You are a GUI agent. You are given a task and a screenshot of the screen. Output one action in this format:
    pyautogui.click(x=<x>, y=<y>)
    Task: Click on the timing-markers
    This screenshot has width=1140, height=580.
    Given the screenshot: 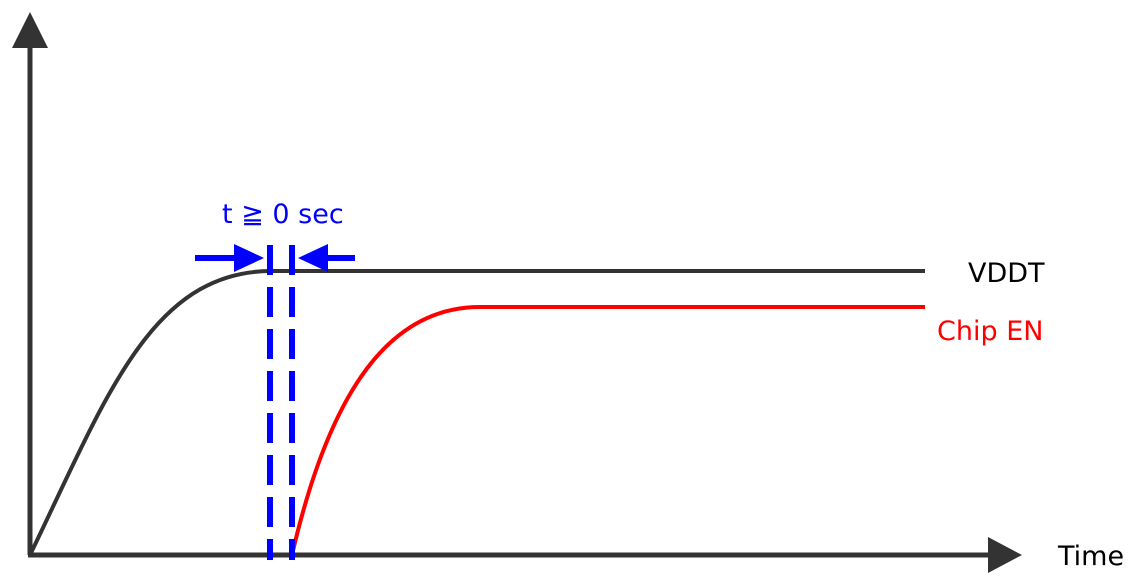 What is the action you would take?
    pyautogui.click(x=281, y=402)
    